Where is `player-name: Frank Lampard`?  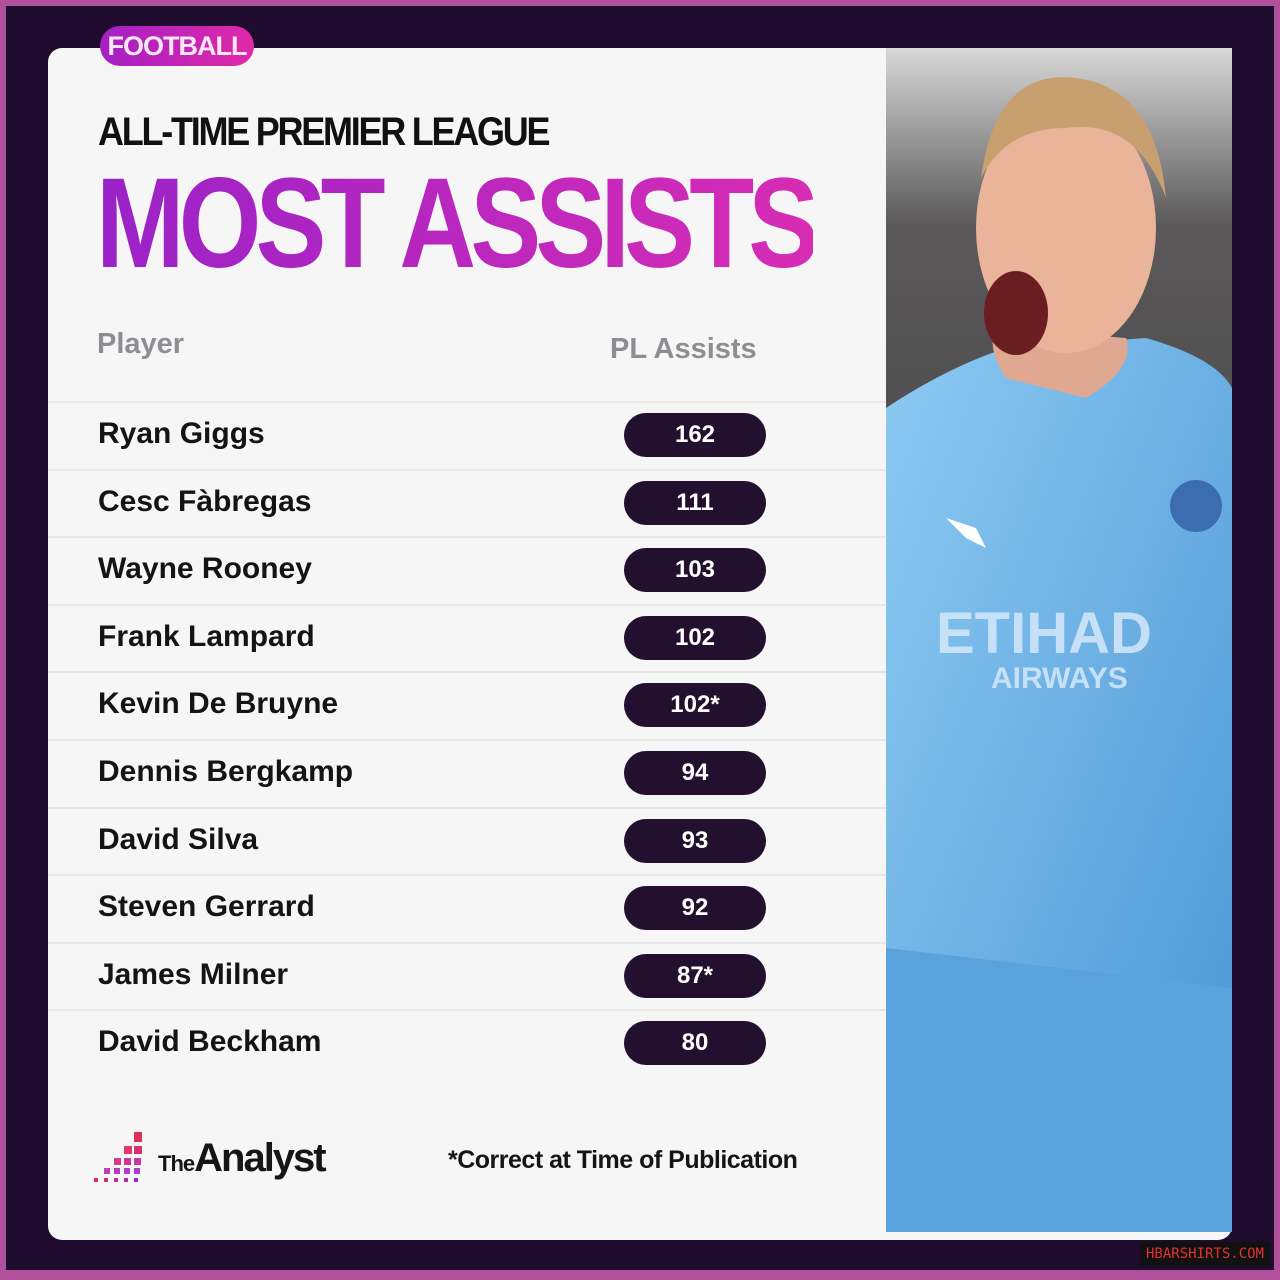
player-name: Frank Lampard is located at coordinates (206, 636).